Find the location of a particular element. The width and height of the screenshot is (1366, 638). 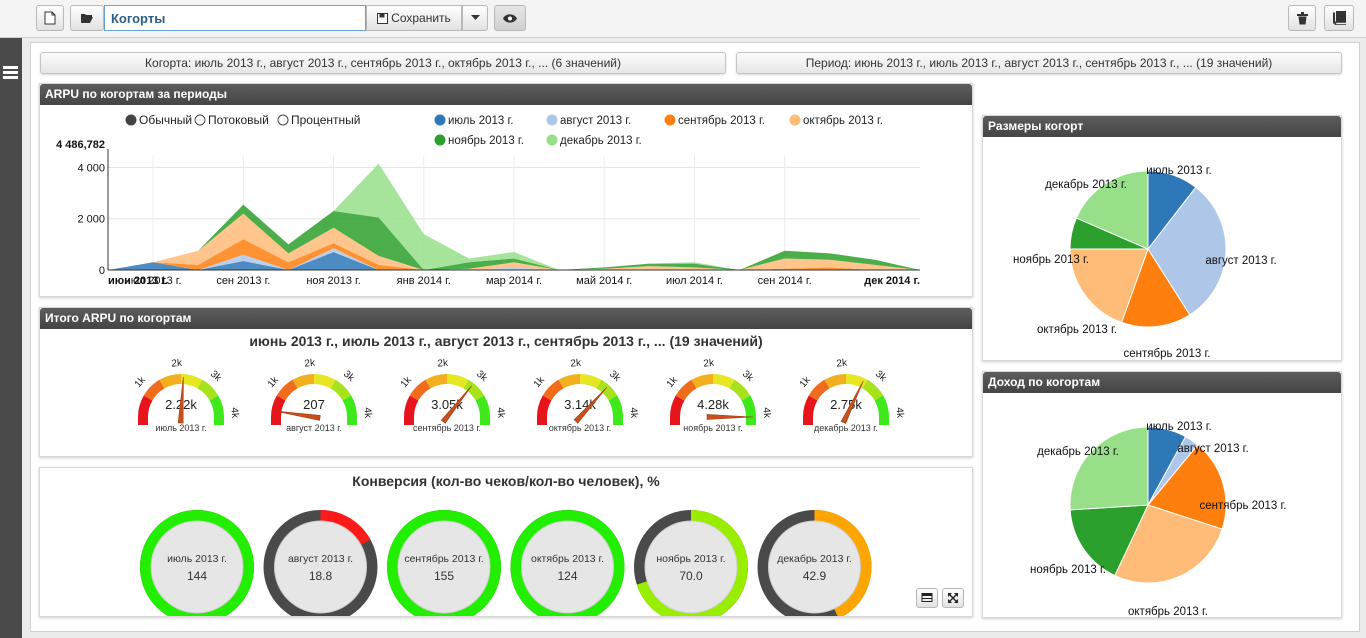

legend-item-декабрь-2013-г: декабрь 2013 г. is located at coordinates (594, 141).